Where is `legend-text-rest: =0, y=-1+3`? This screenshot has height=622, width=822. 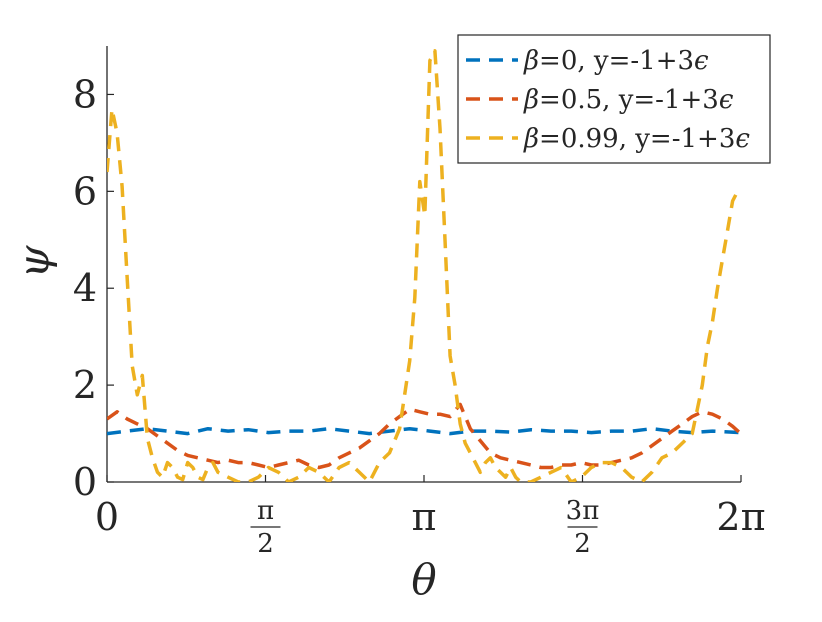
legend-text-rest: =0, y=-1+3 is located at coordinates (616, 61).